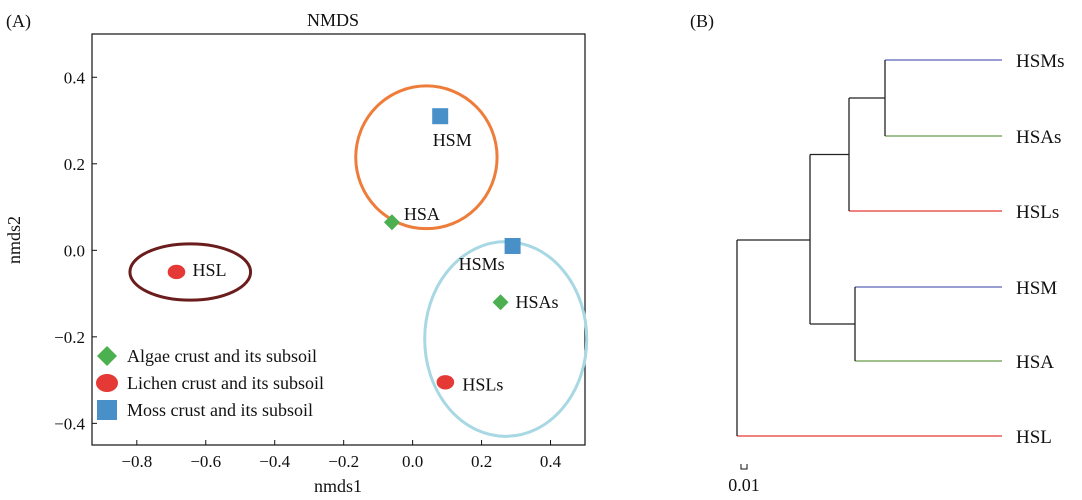 Image resolution: width=1082 pixels, height=500 pixels. I want to click on leaf-label-hsl: HSL, so click(1034, 437).